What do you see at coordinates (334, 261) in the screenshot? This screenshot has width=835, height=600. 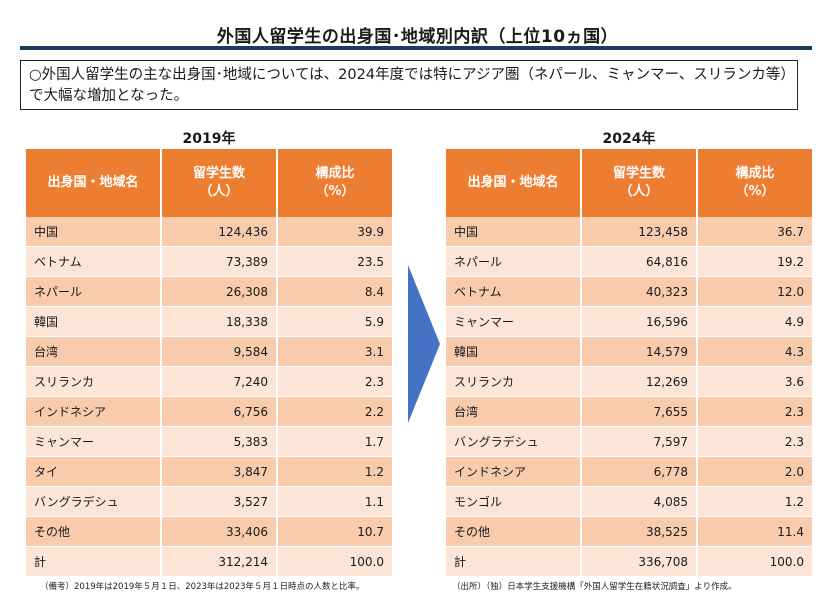 I see `ratio-cell: 23.5` at bounding box center [334, 261].